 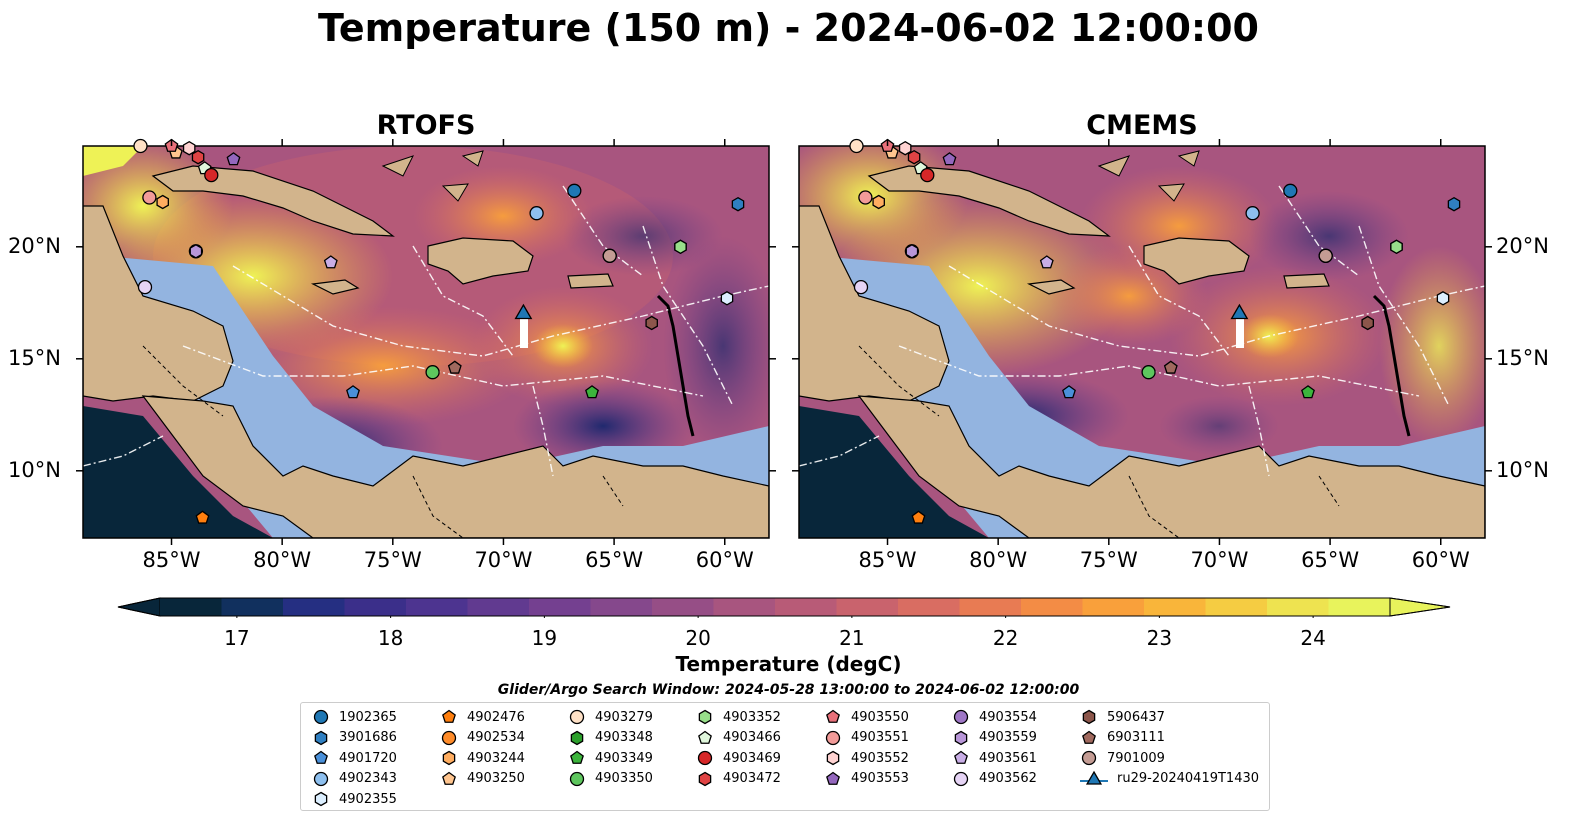 I want to click on legend-label: 4902343, so click(x=368, y=778).